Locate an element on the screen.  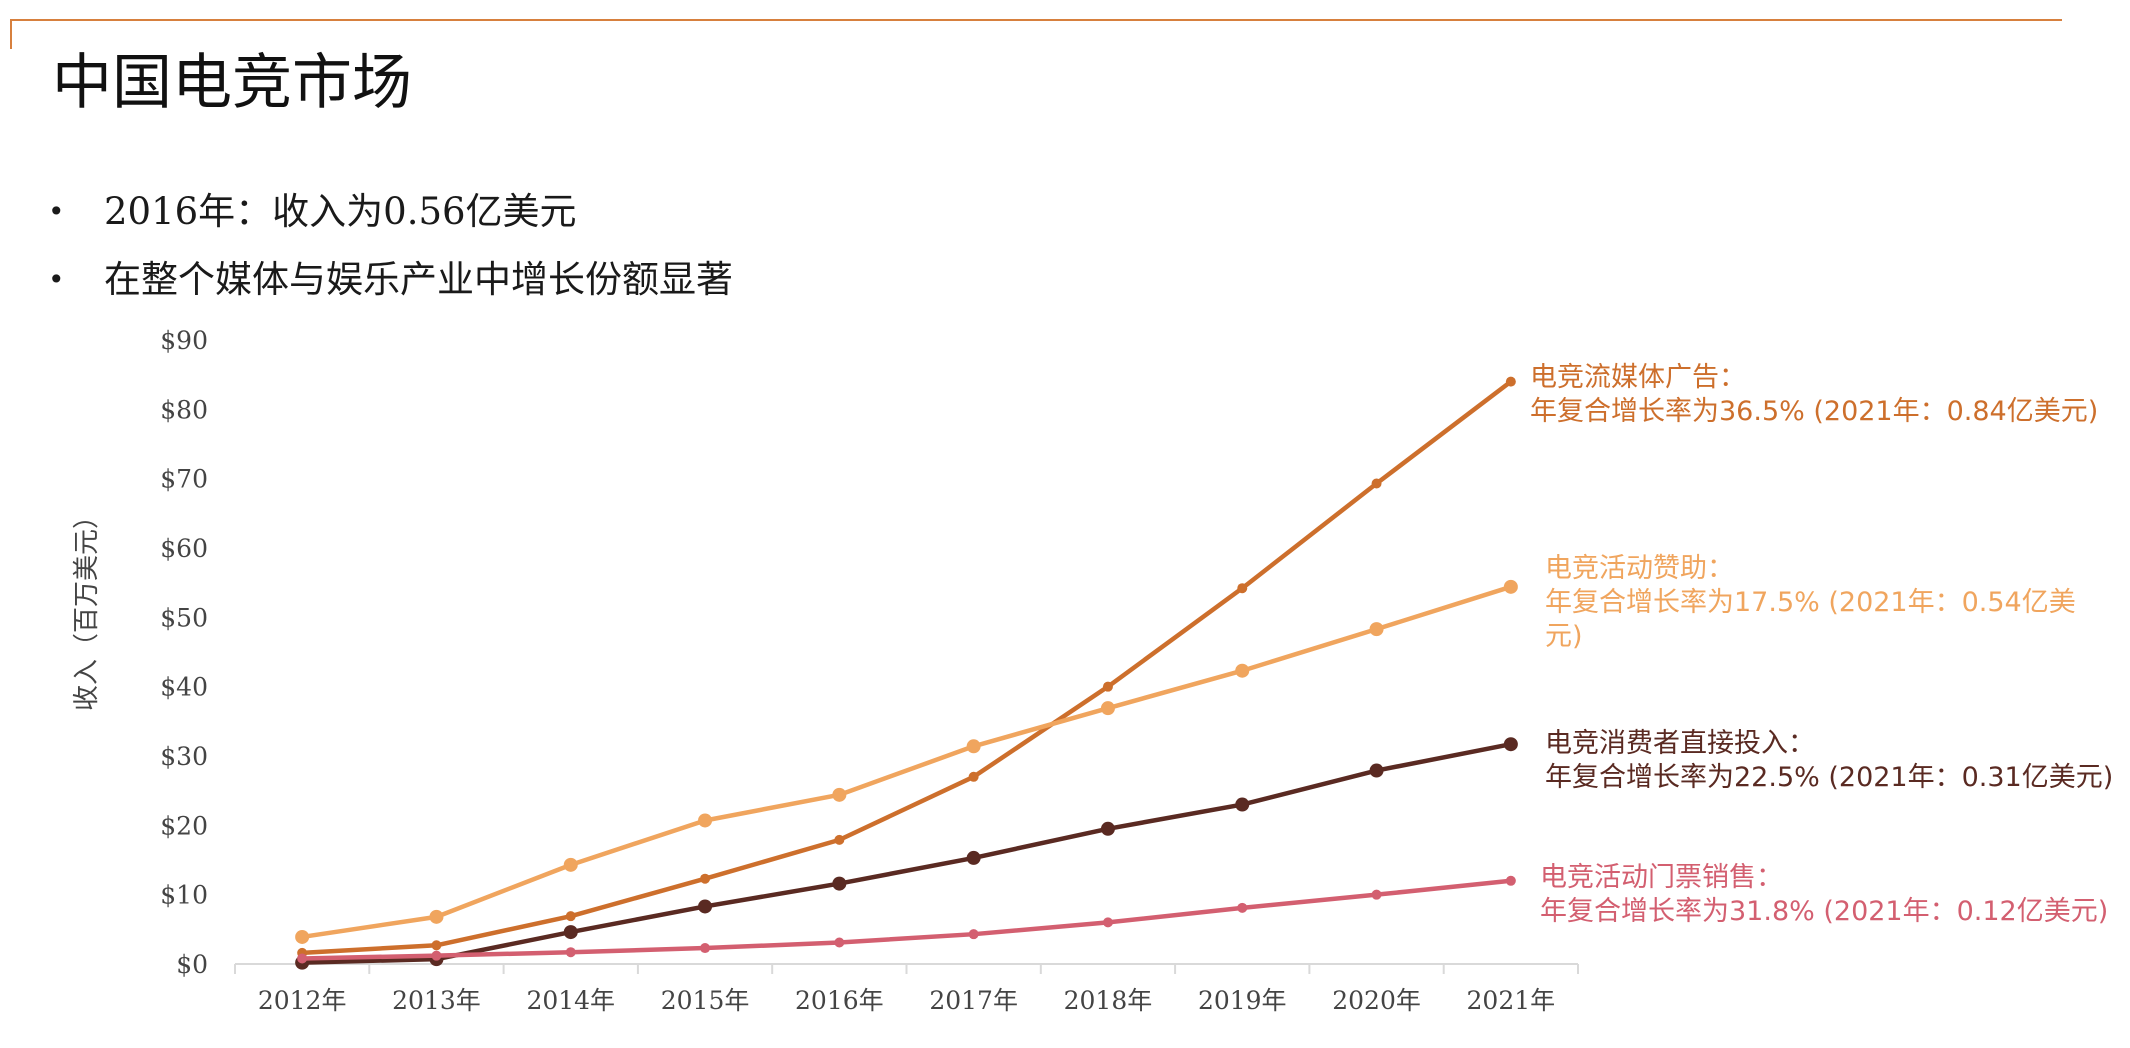
series-tickets is located at coordinates (906, 919).